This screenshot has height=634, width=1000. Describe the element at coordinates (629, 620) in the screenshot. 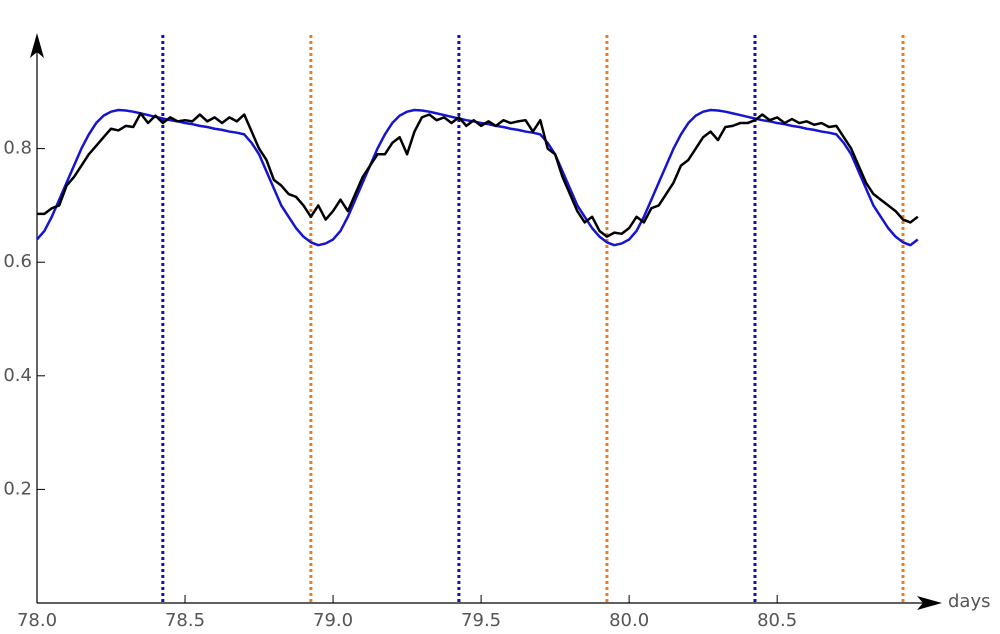

I see `x-tick-label: 80.0` at that location.